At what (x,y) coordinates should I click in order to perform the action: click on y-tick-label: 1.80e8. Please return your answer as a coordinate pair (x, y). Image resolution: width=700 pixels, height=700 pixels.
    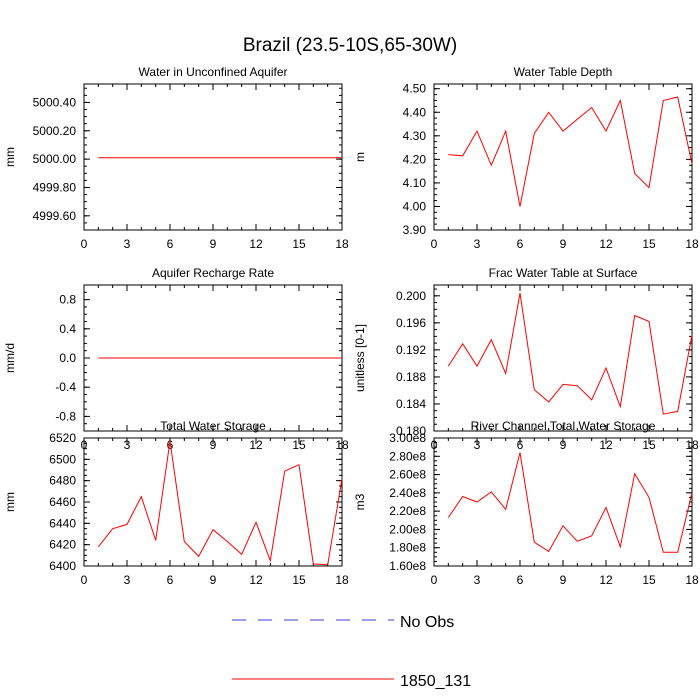
    Looking at the image, I should click on (407, 548).